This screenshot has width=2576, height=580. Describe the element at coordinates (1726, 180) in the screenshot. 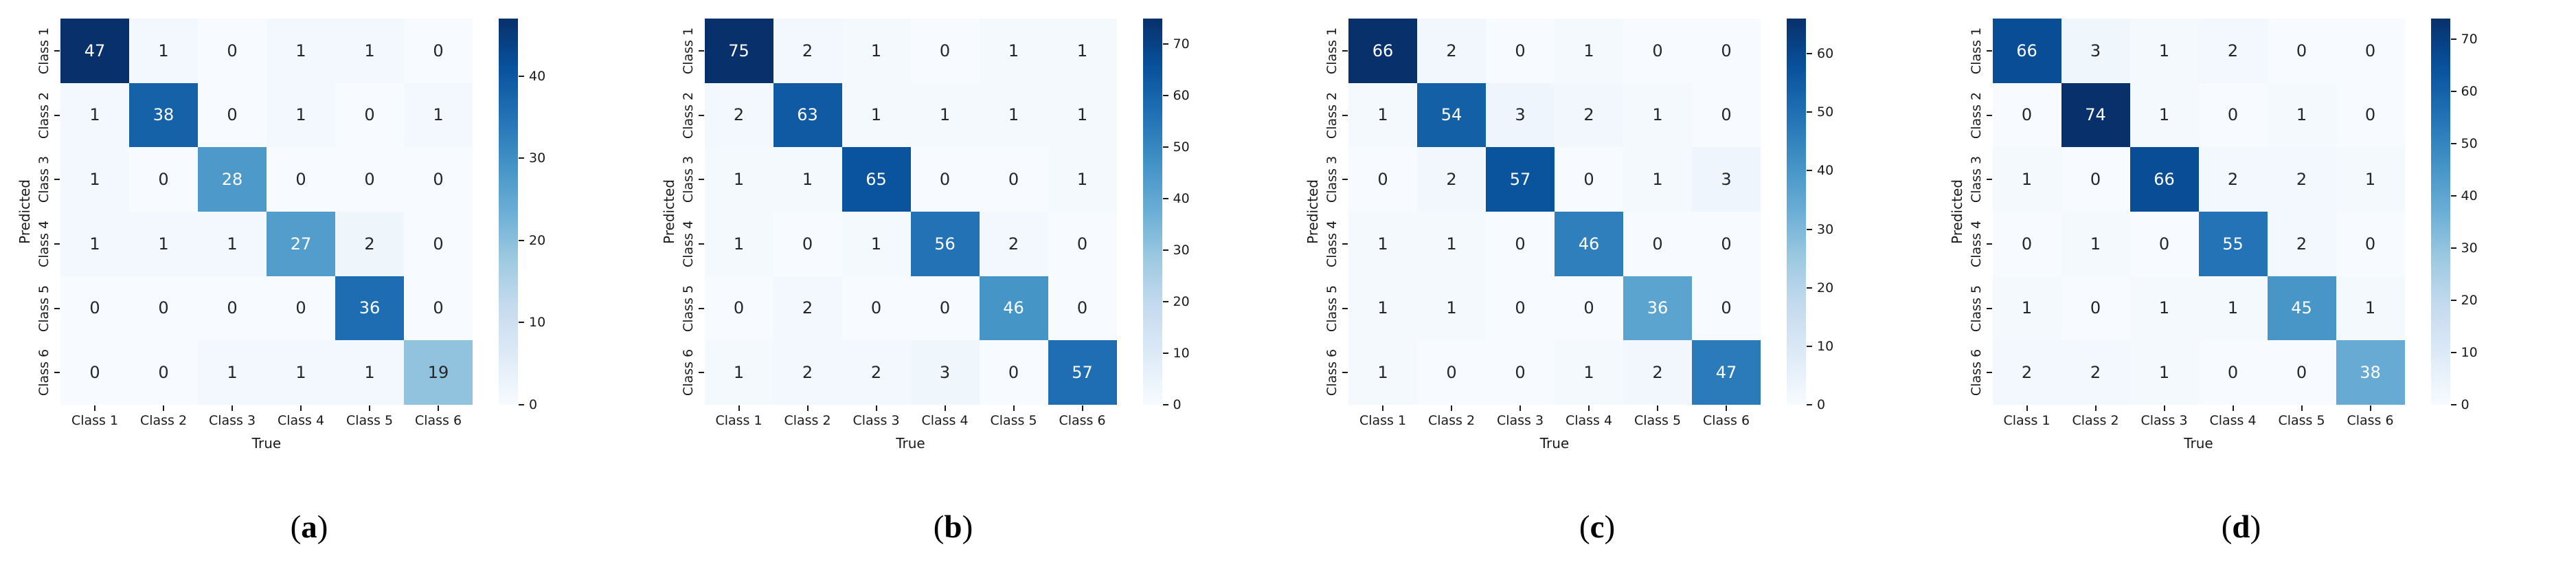

I see `cell-value: 3` at that location.